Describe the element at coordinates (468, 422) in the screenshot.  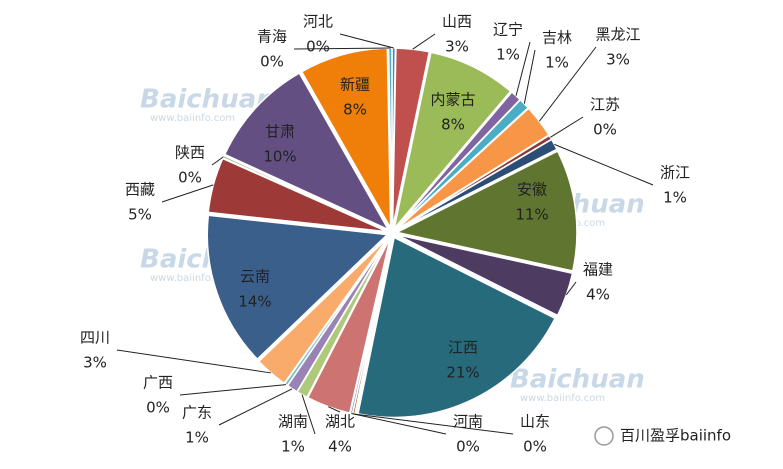
I see `slice-label: 河南` at that location.